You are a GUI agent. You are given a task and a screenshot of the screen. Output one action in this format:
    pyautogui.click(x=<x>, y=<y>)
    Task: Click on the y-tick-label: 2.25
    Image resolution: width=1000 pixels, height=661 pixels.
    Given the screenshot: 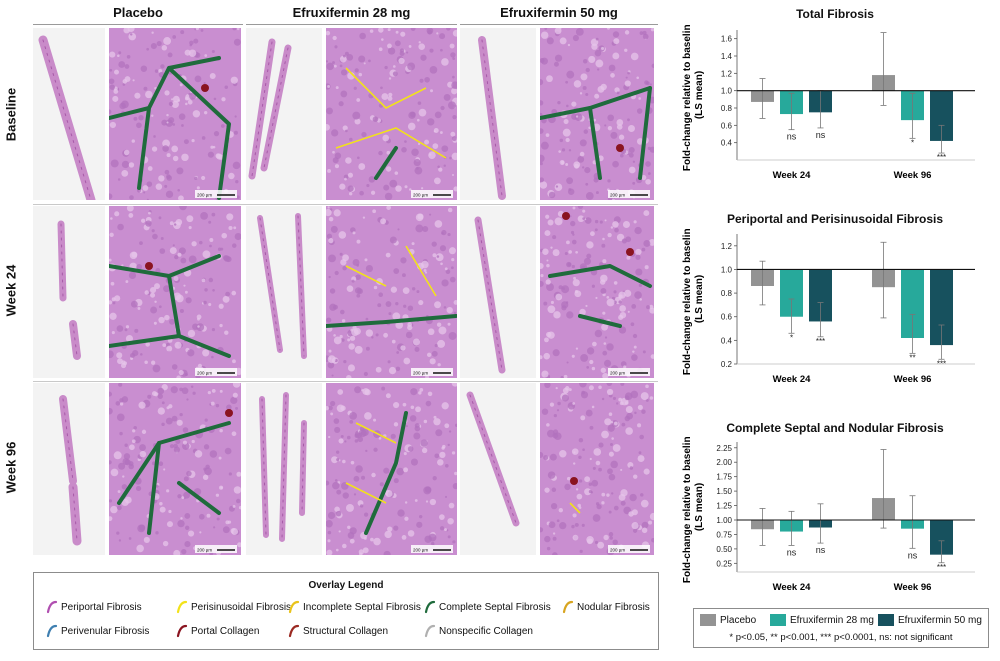 What is the action you would take?
    pyautogui.click(x=724, y=448)
    